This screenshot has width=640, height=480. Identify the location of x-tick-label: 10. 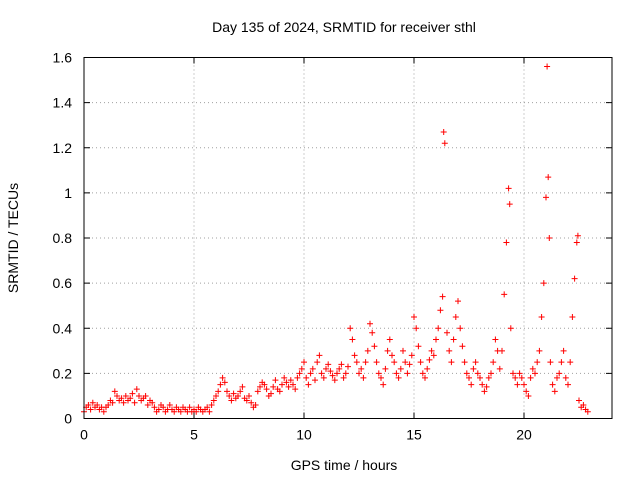
(304, 435).